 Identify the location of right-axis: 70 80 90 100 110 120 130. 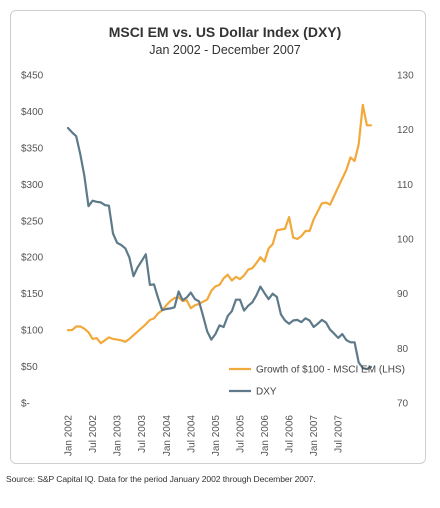
(405, 240).